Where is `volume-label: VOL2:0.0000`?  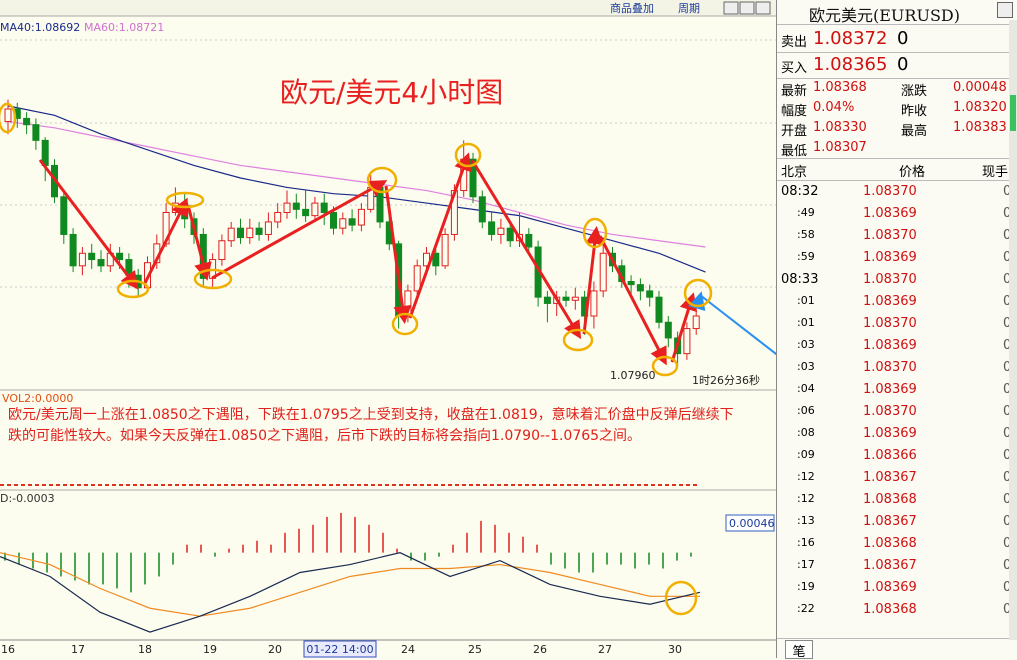 volume-label: VOL2:0.0000 is located at coordinates (37, 398).